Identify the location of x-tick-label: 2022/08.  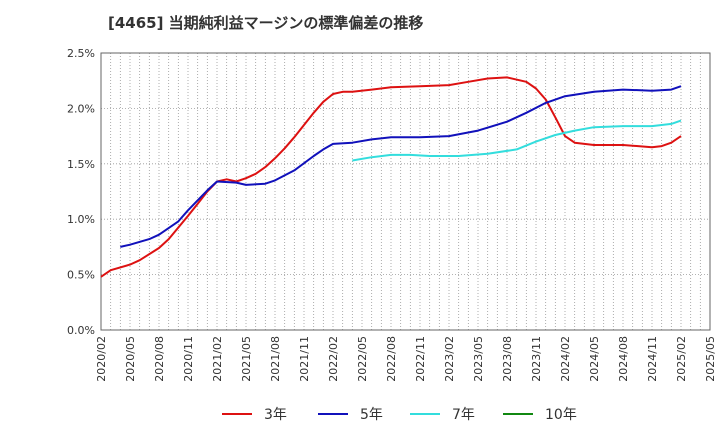
(391, 359).